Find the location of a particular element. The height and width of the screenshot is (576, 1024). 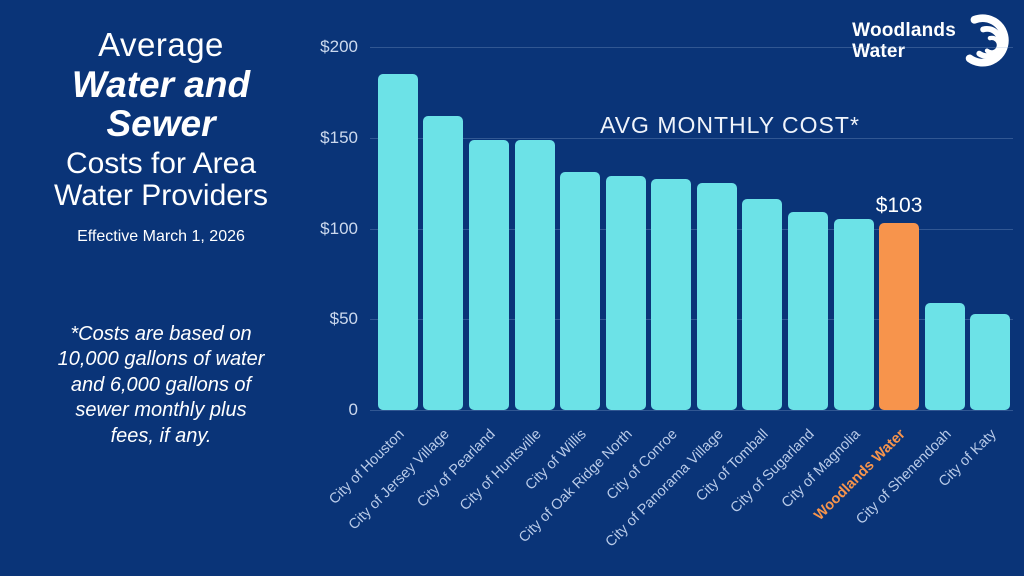

logo-wordmark: Woodlands Water is located at coordinates (904, 41).